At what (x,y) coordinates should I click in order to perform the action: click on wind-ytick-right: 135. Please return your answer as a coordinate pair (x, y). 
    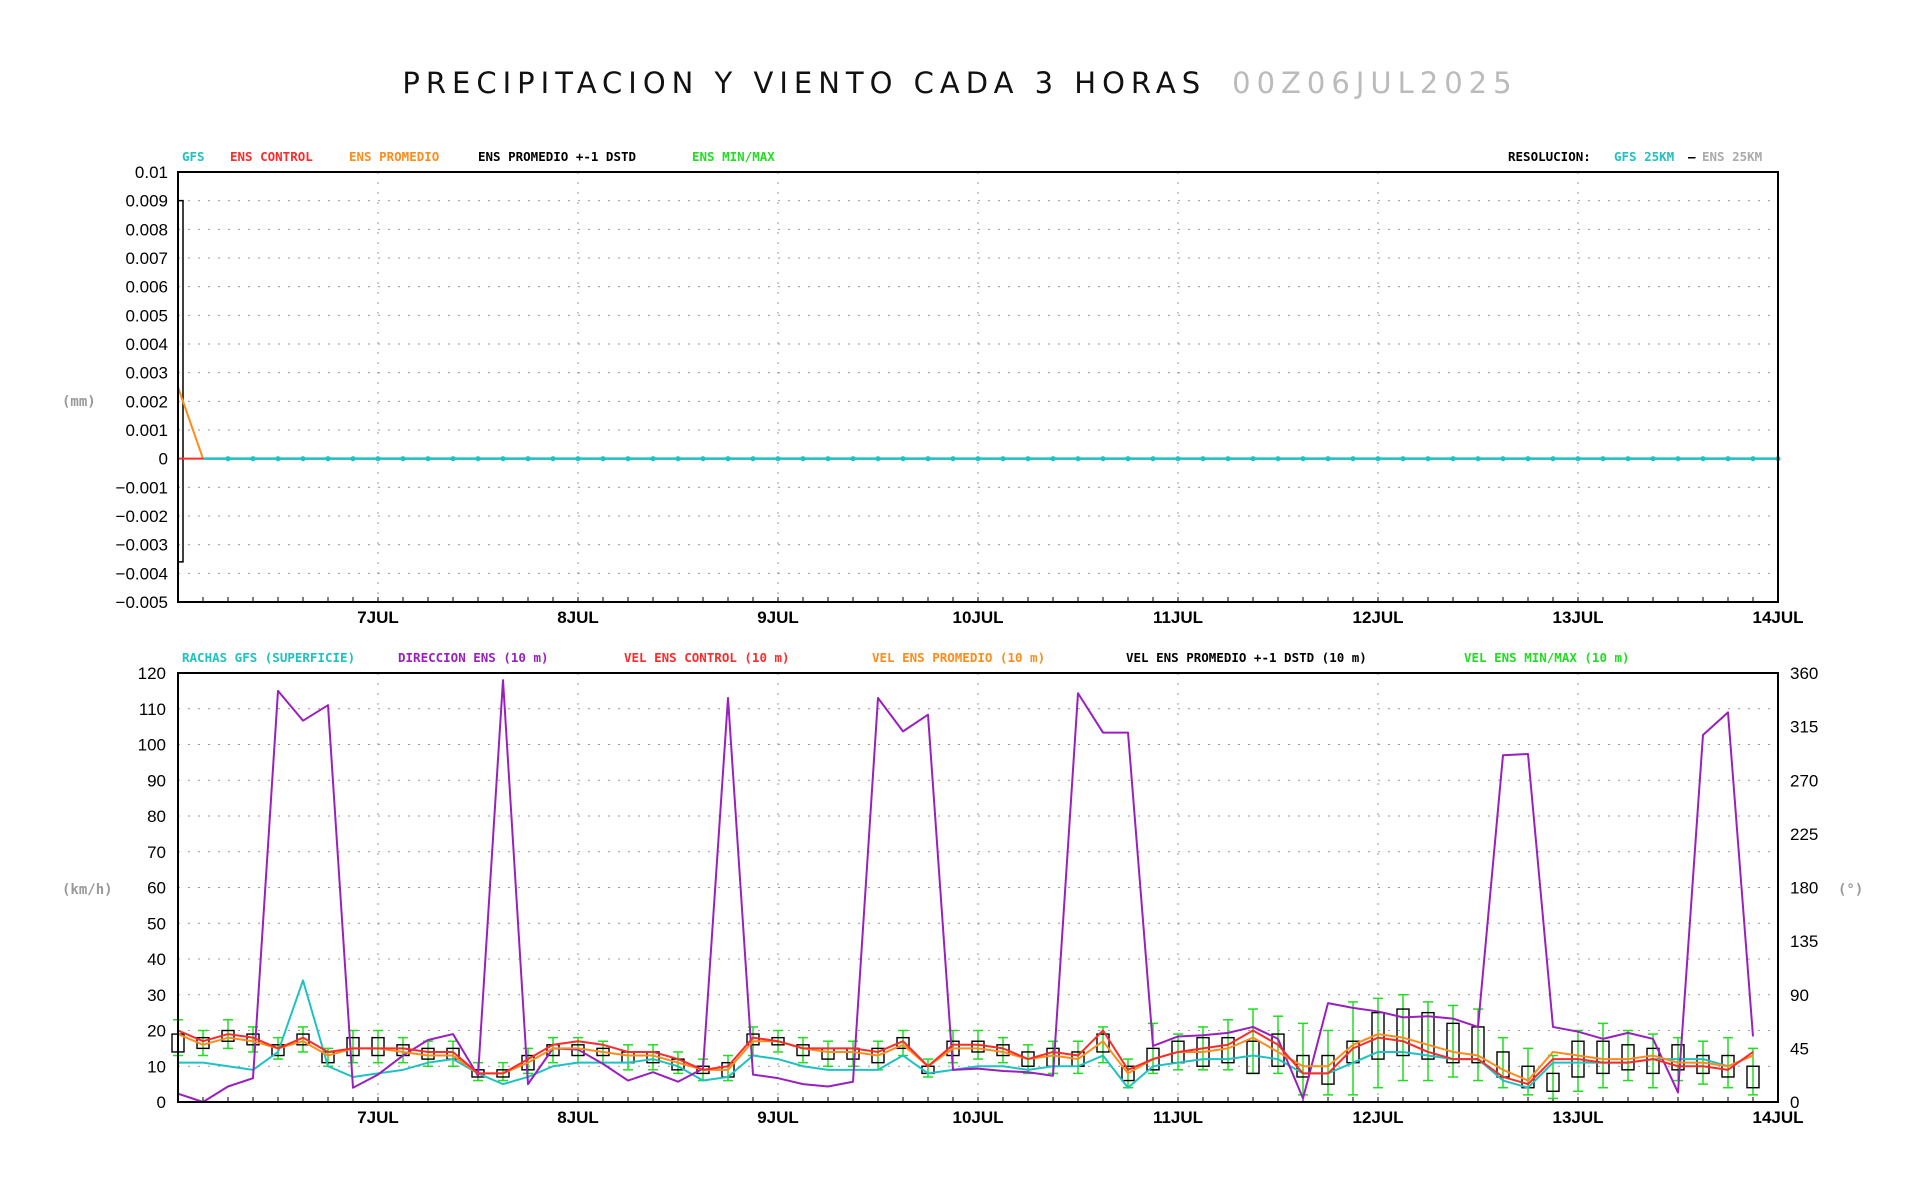
    Looking at the image, I should click on (1804, 941).